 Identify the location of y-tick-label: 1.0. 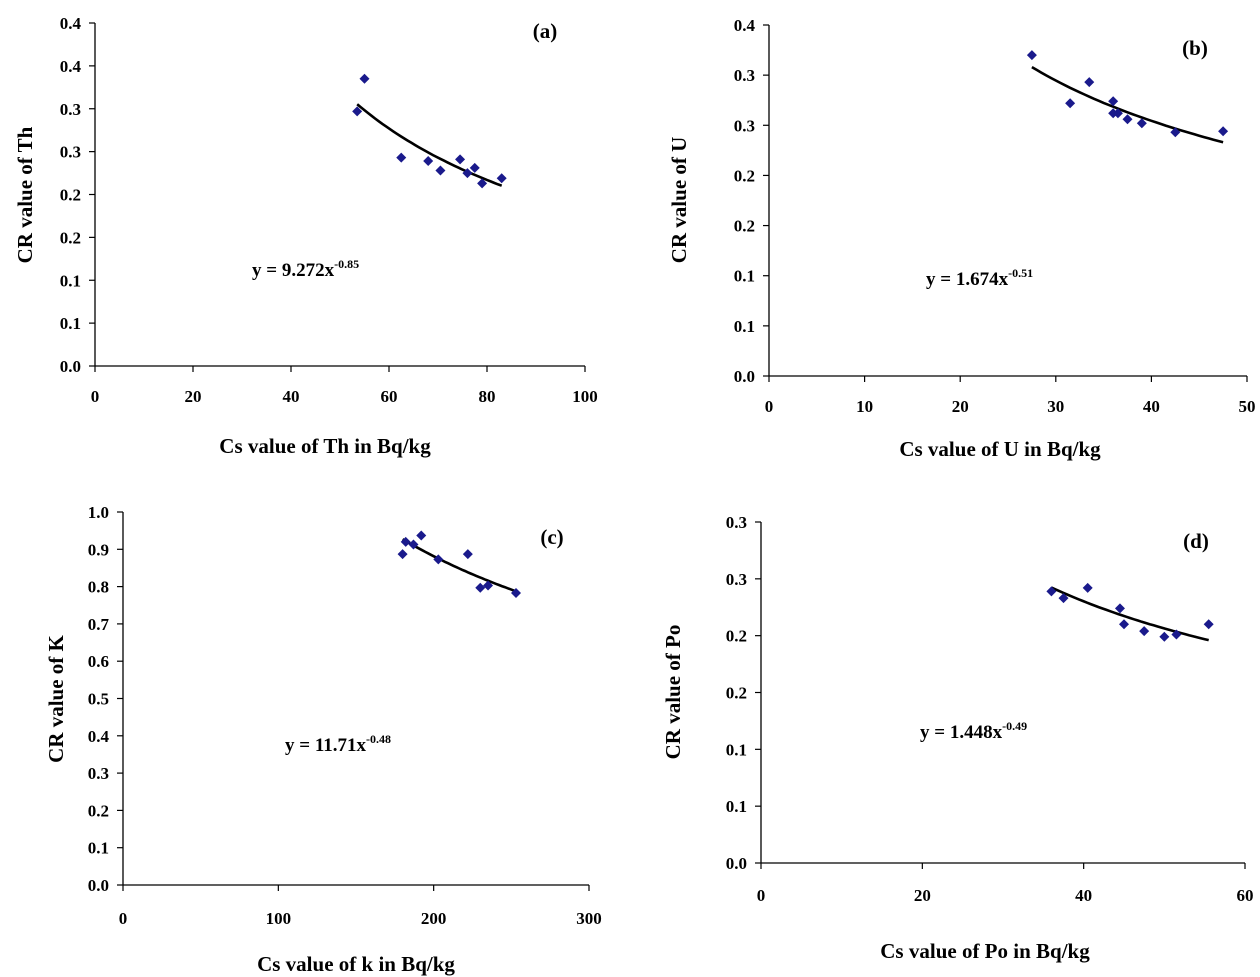
(98, 512).